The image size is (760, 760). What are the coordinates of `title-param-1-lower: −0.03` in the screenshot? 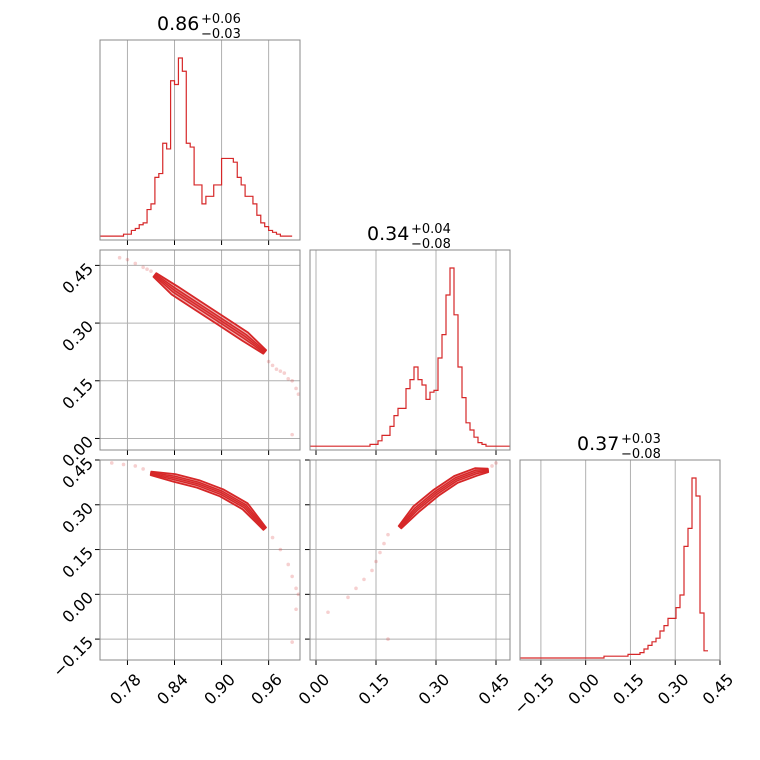 It's located at (221, 34).